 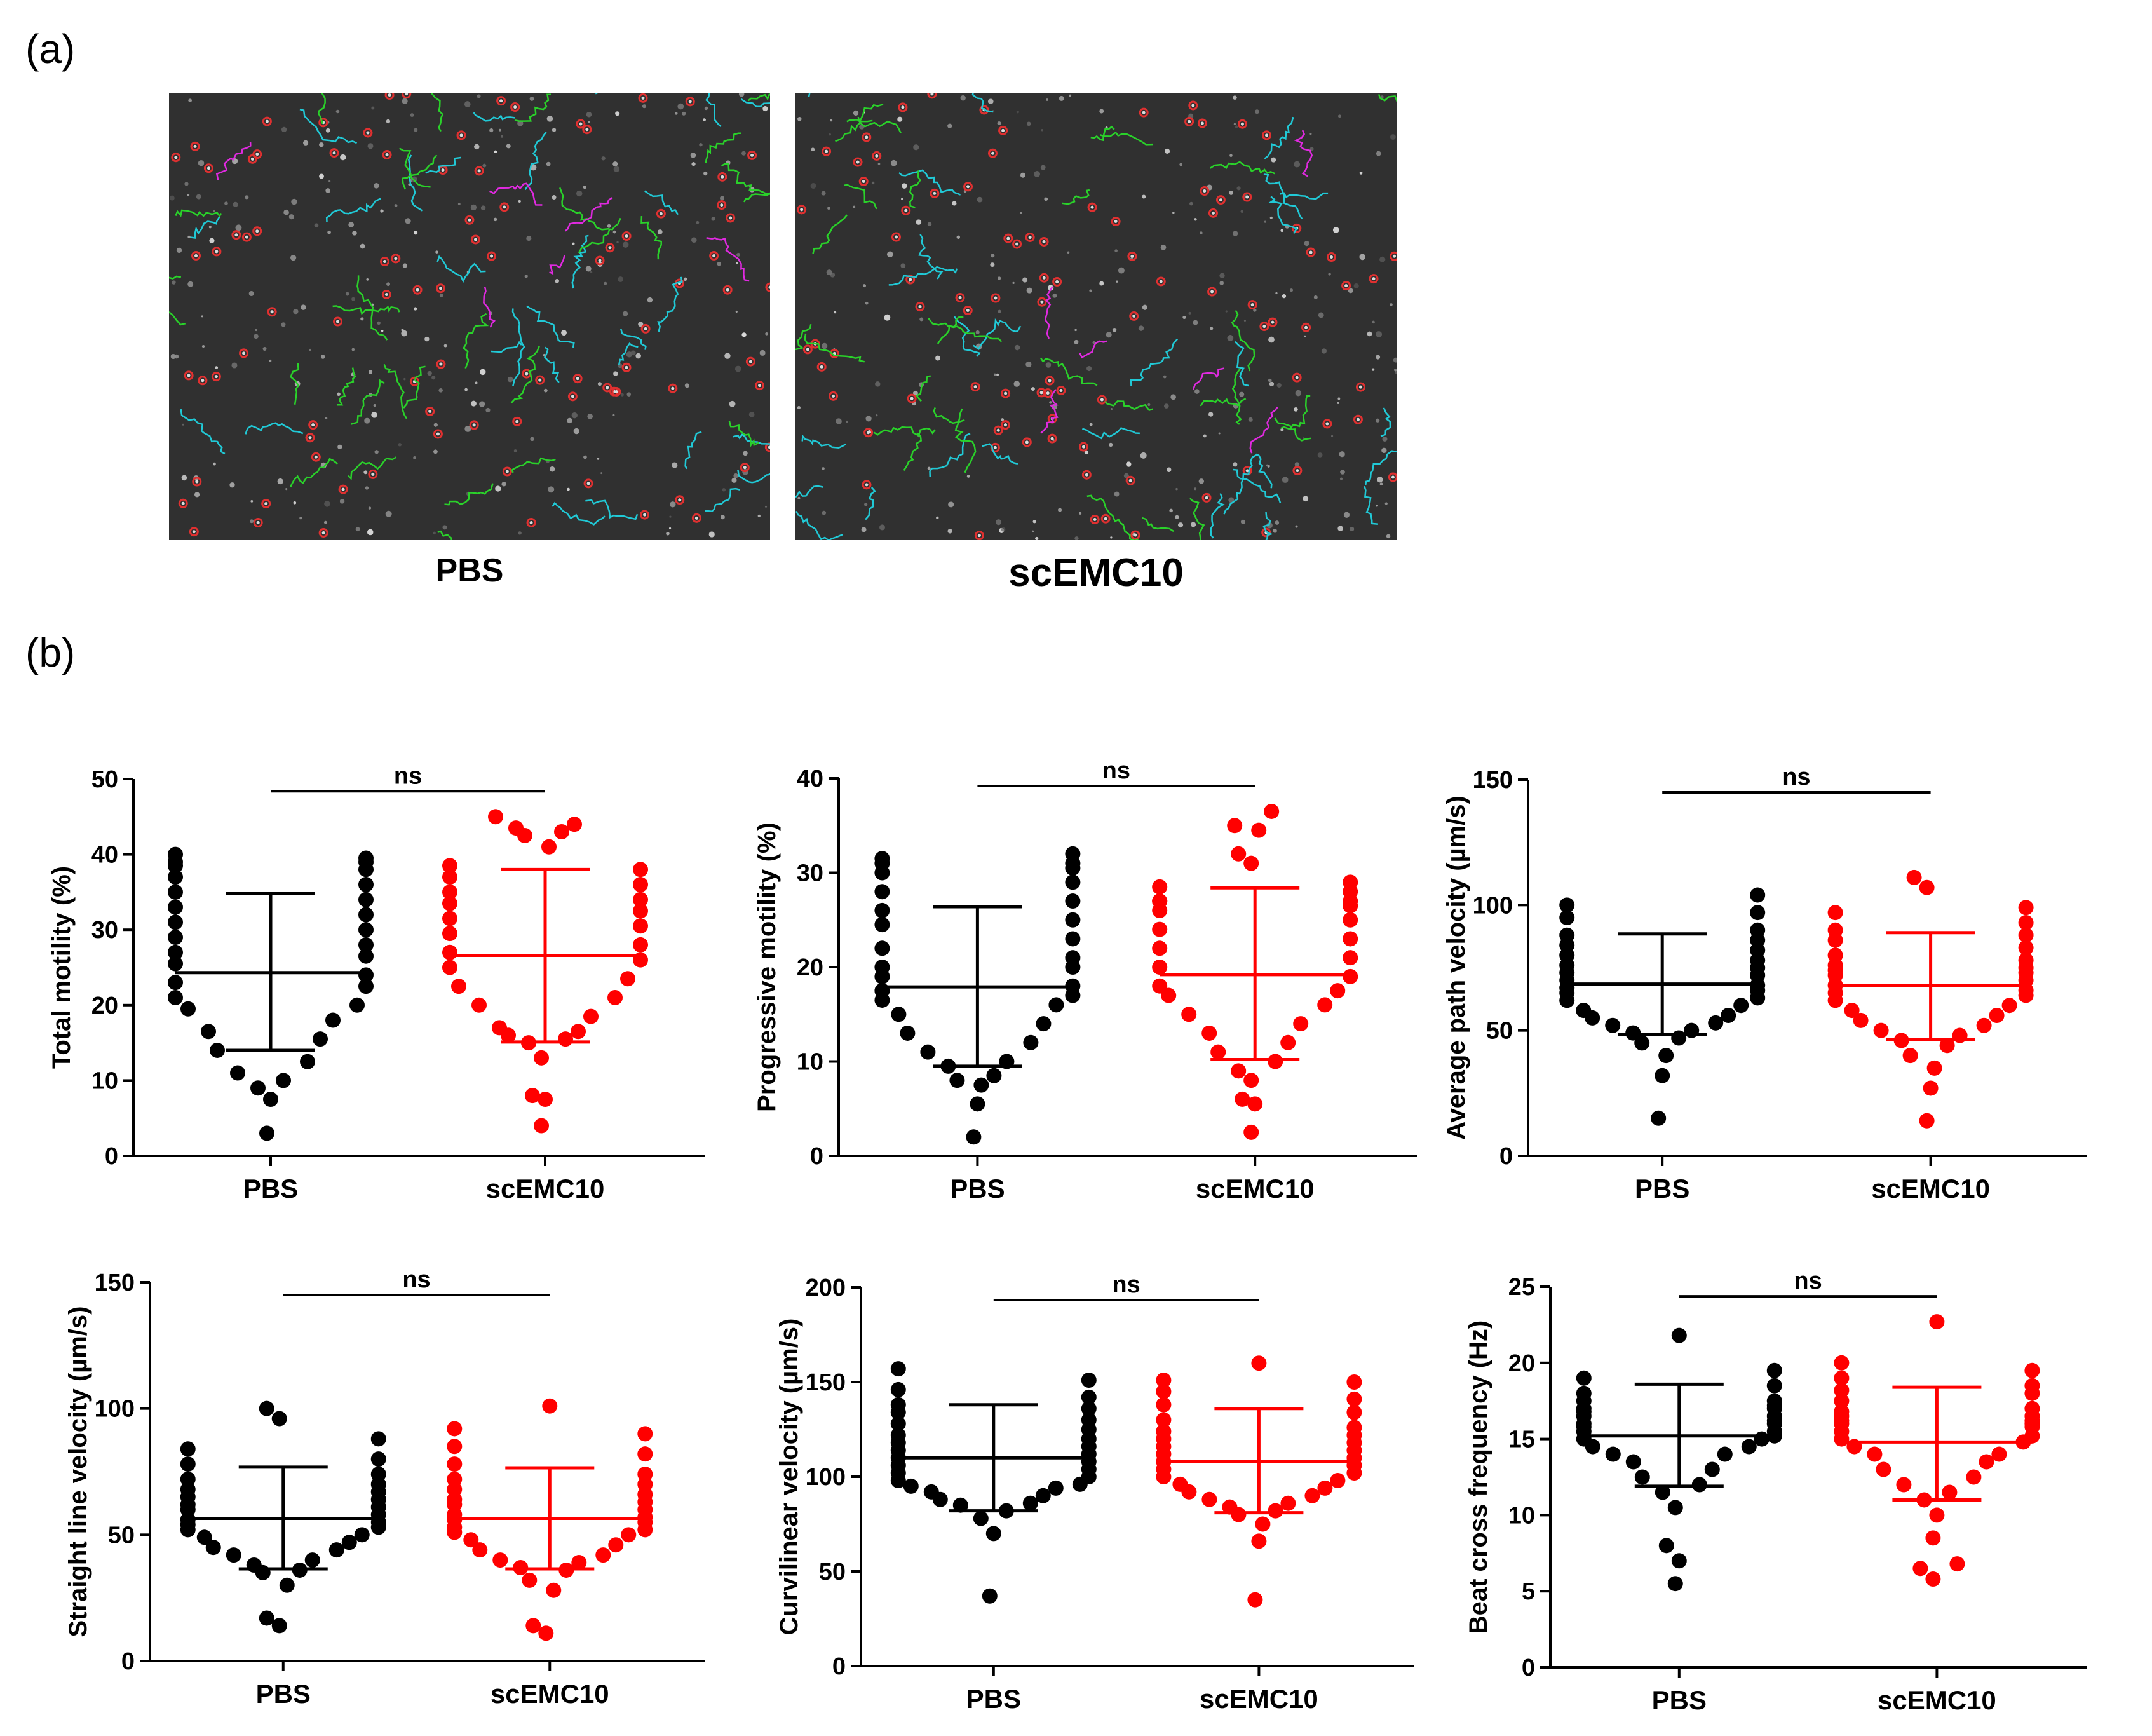 I want to click on y-tick-label: 20, so click(x=810, y=967).